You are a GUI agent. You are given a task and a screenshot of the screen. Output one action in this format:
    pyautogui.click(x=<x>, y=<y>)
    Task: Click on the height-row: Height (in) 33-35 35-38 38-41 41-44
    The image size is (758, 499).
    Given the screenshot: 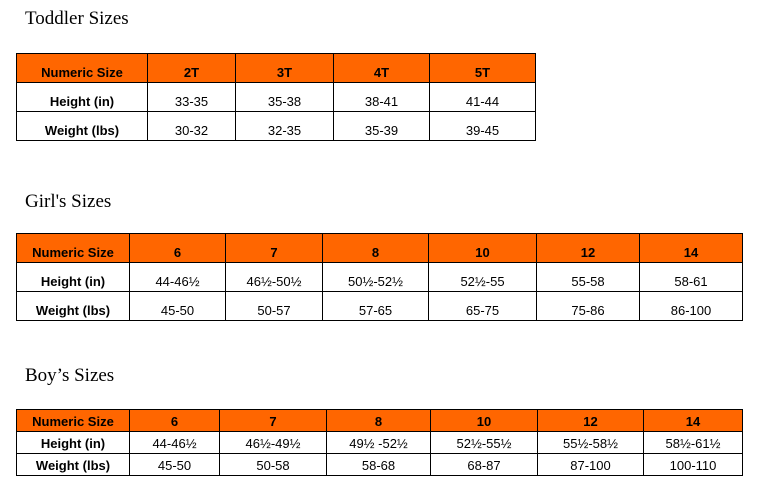 What is the action you would take?
    pyautogui.click(x=276, y=97)
    